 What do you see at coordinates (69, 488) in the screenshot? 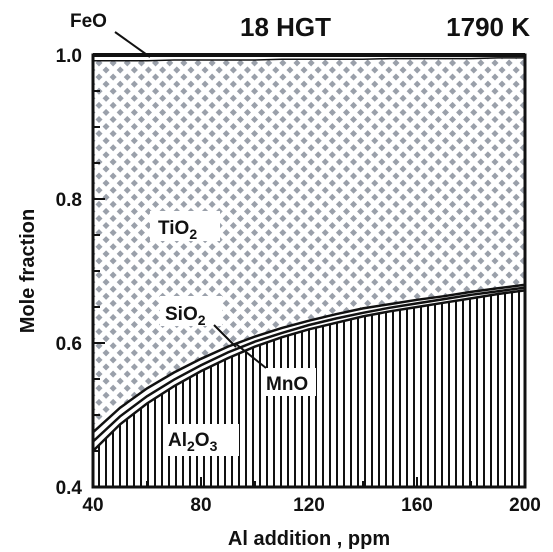
I see `y-tick-label-0: 0.4` at bounding box center [69, 488].